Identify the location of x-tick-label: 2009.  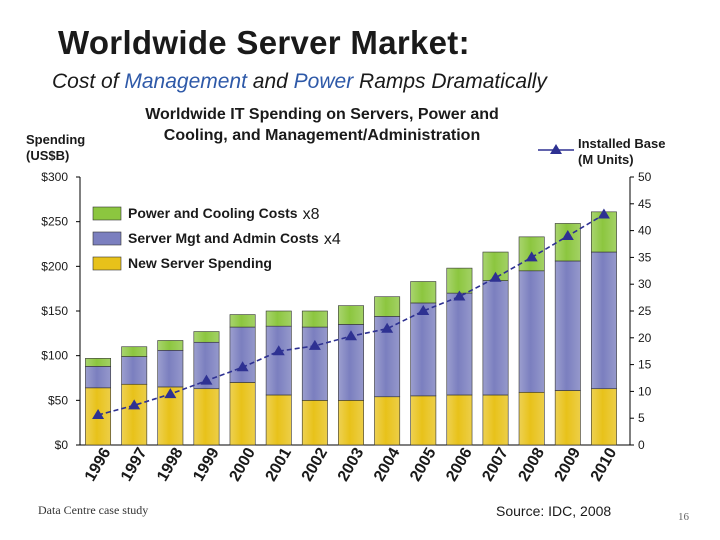
(568, 464).